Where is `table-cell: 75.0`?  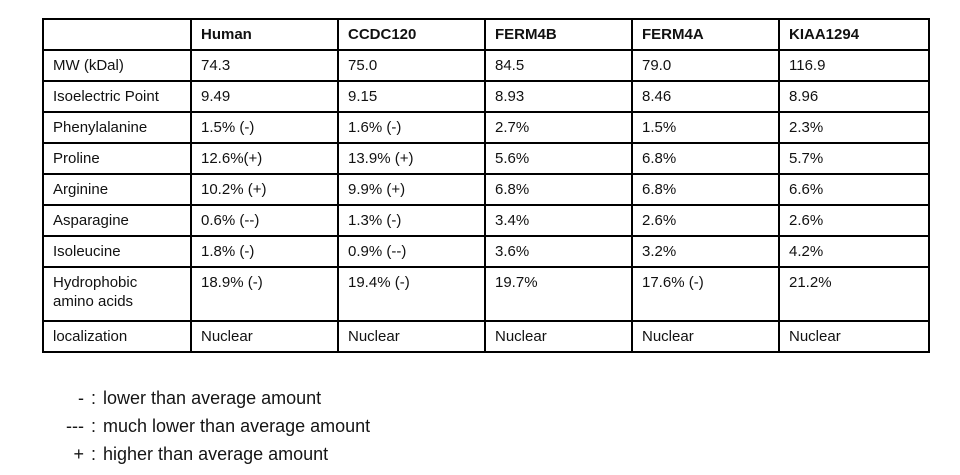 table-cell: 75.0 is located at coordinates (411, 65).